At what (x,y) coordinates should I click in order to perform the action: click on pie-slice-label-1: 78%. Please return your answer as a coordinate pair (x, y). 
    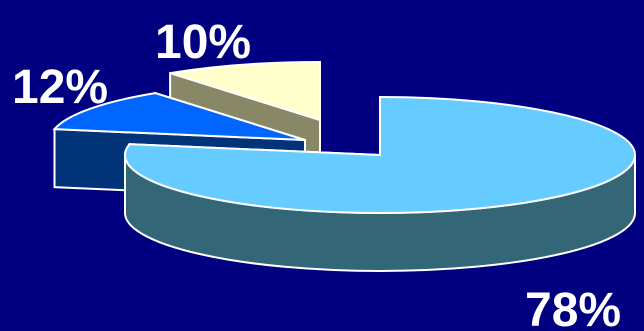
    Looking at the image, I should click on (573, 307).